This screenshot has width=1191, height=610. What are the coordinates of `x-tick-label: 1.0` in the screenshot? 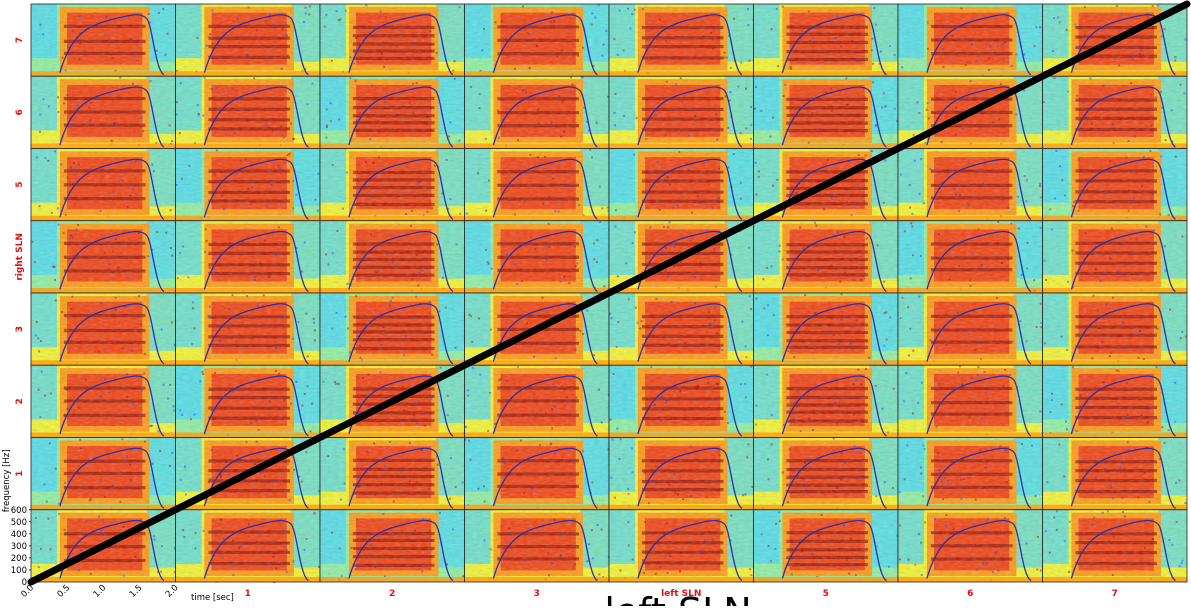 It's located at (100, 591).